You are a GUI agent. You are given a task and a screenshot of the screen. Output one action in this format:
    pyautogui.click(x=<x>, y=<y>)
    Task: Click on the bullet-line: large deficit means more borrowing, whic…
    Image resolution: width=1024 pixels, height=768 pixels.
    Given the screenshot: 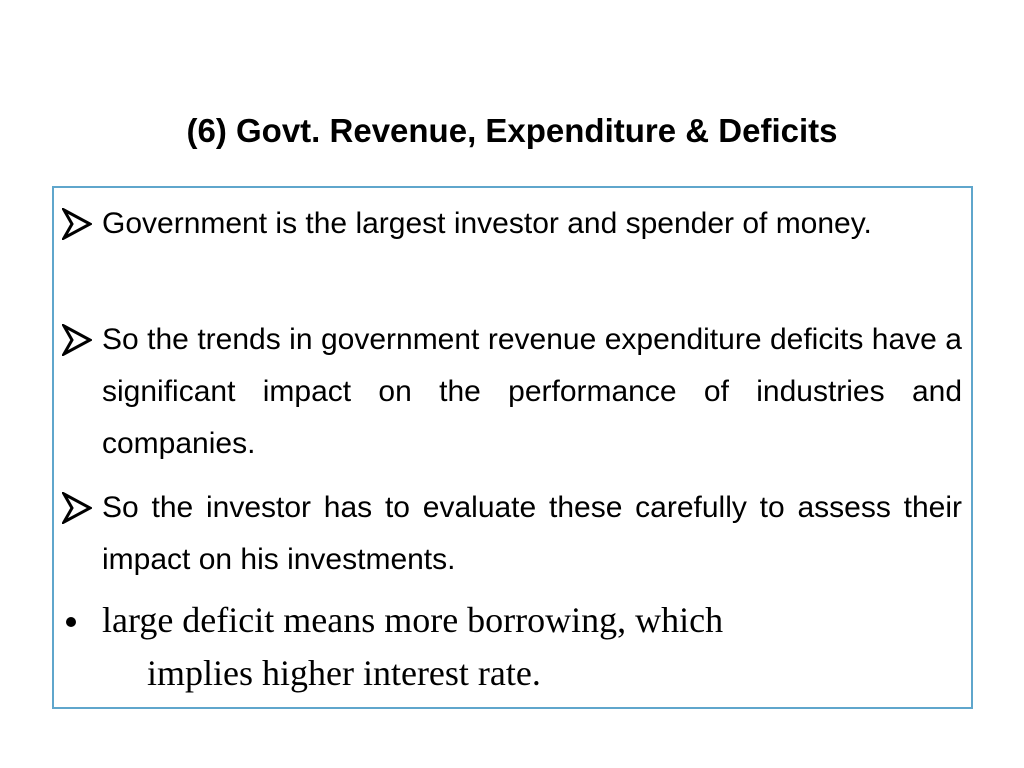 What is the action you would take?
    pyautogui.click(x=413, y=620)
    